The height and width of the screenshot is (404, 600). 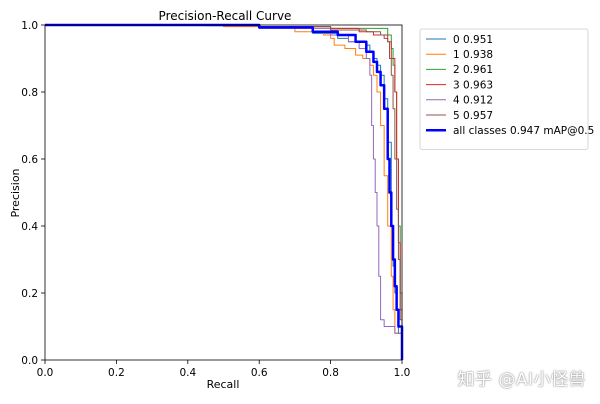 I want to click on x-tick-label: 0.4, so click(x=187, y=373).